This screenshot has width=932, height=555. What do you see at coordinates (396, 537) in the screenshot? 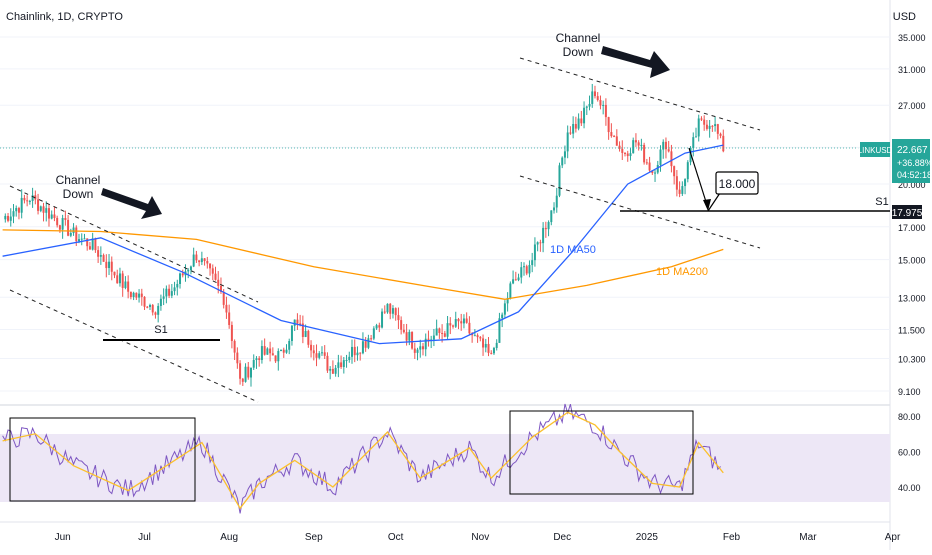
I see `time-tick-label: Oct` at bounding box center [396, 537].